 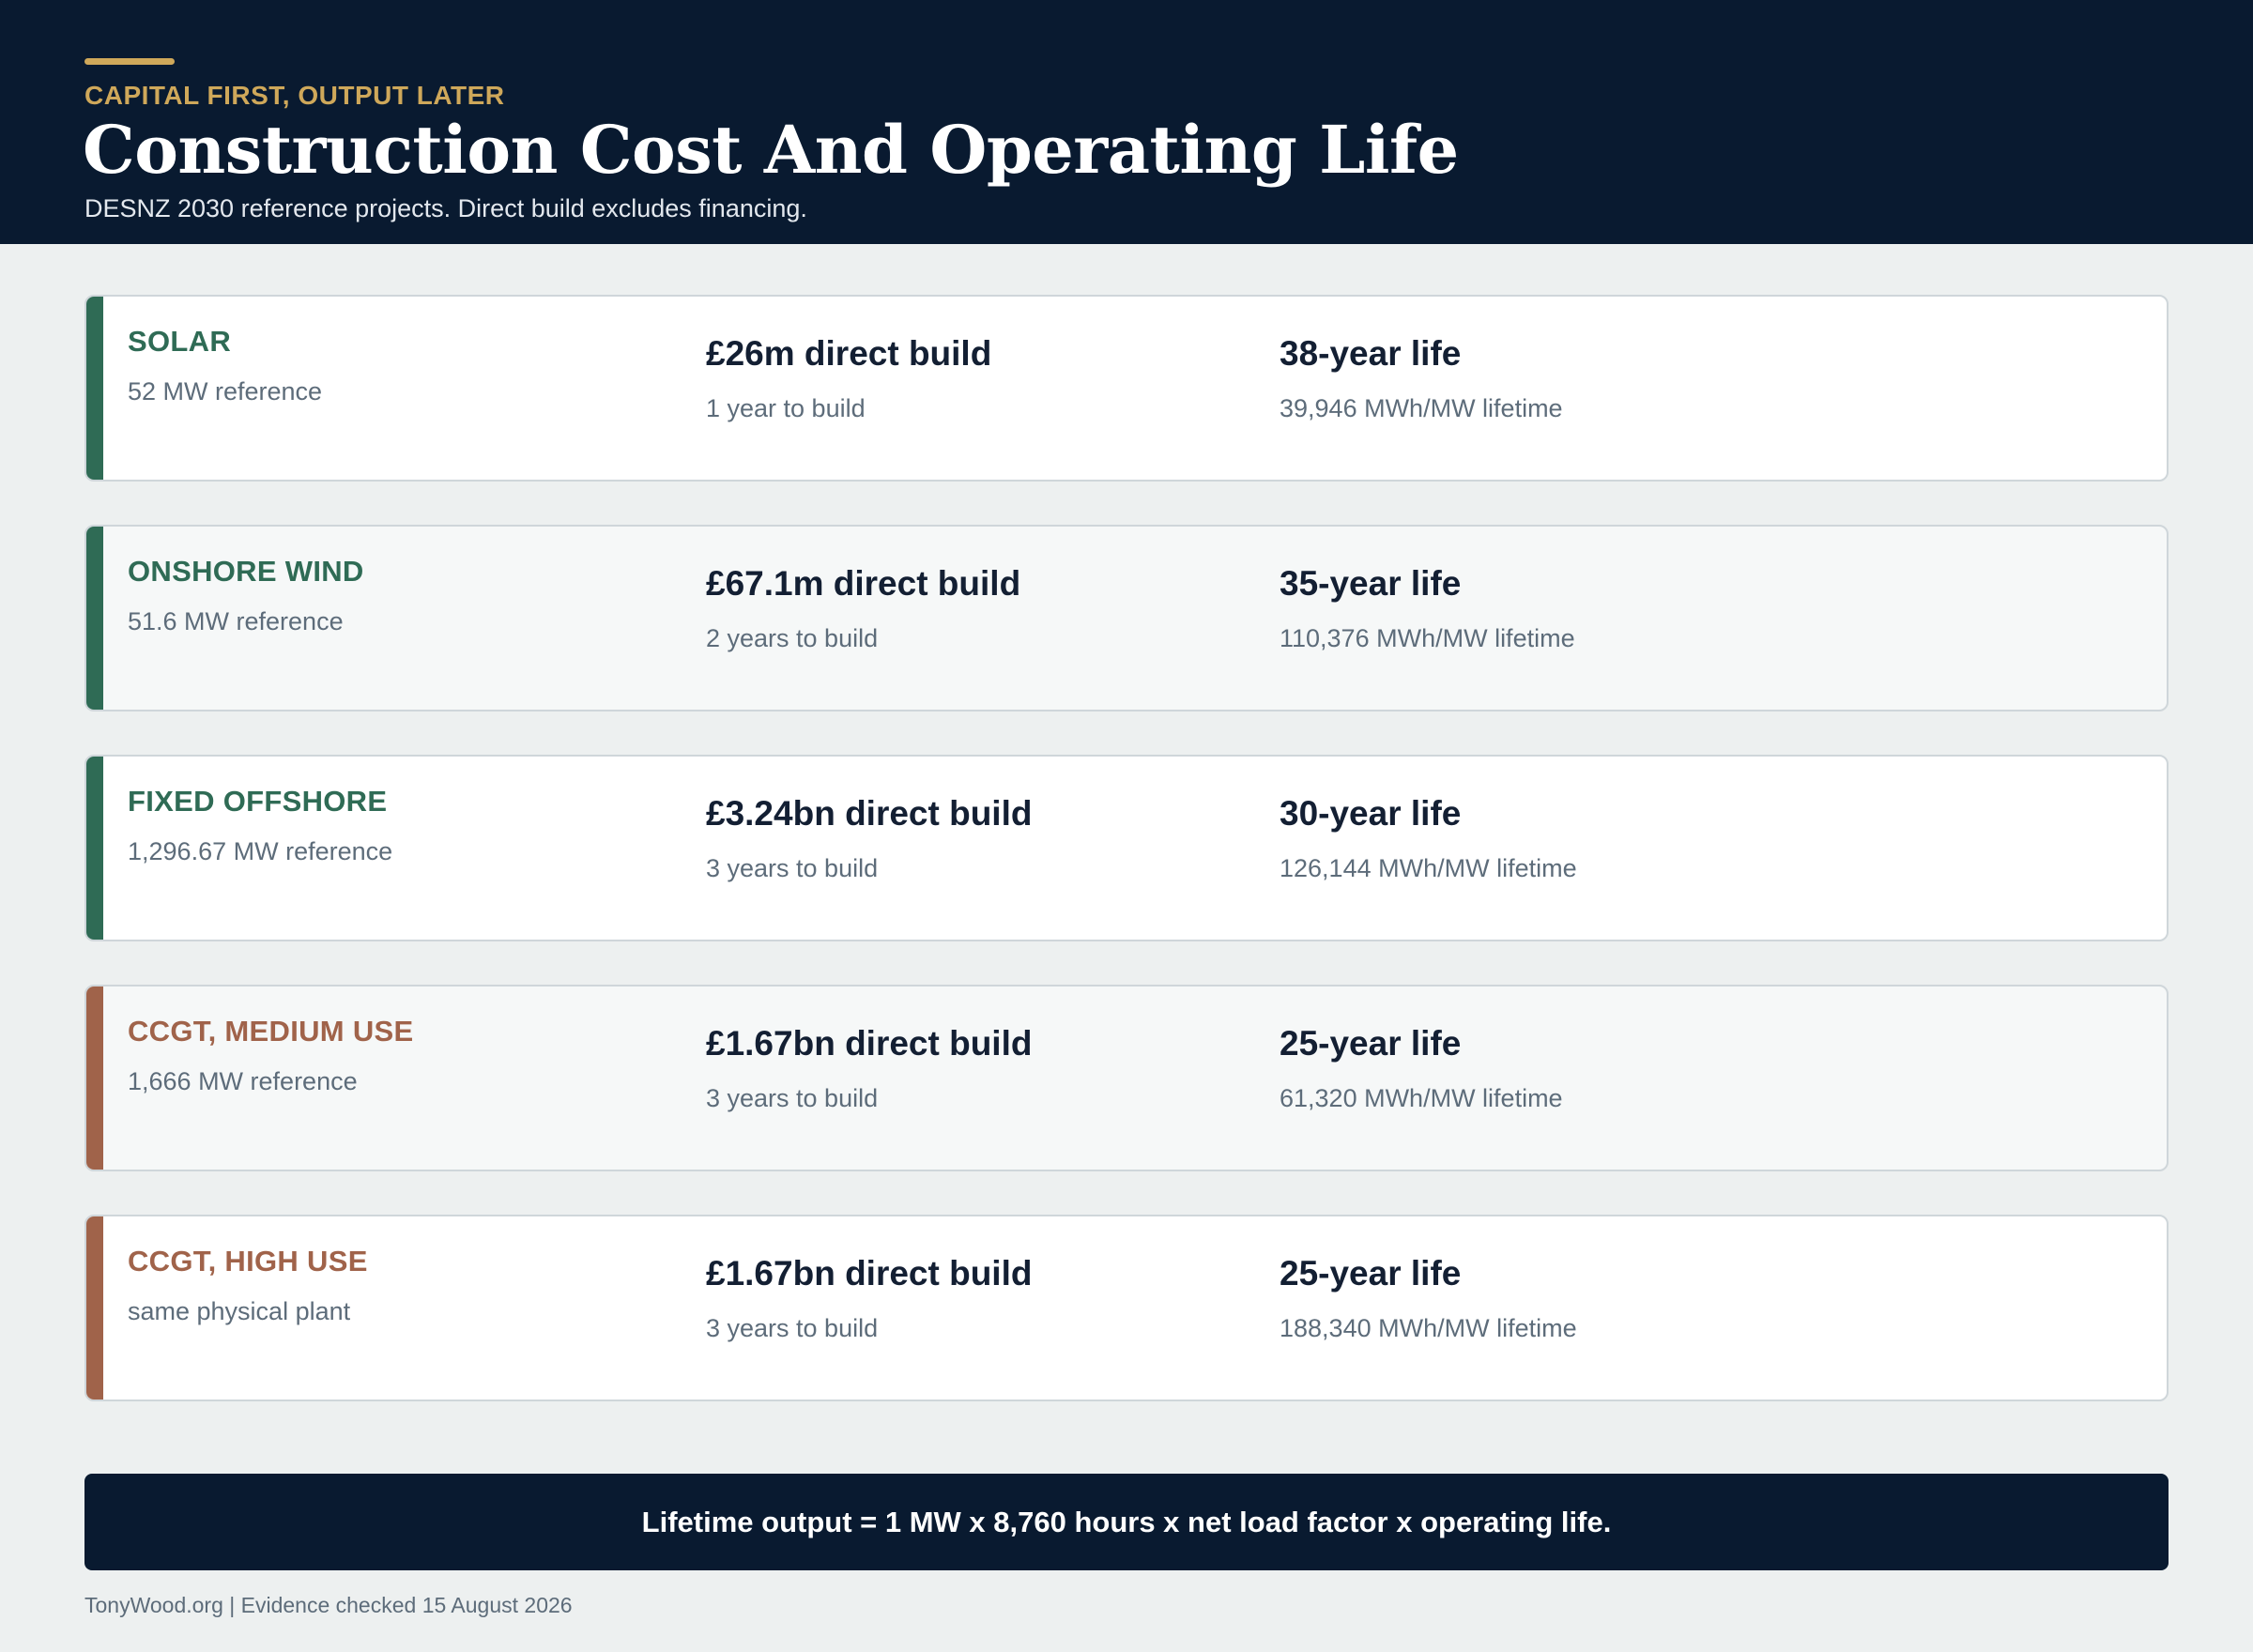 I want to click on lifetime-output: 61,320 MWh/MW lifetime, so click(x=1421, y=1098).